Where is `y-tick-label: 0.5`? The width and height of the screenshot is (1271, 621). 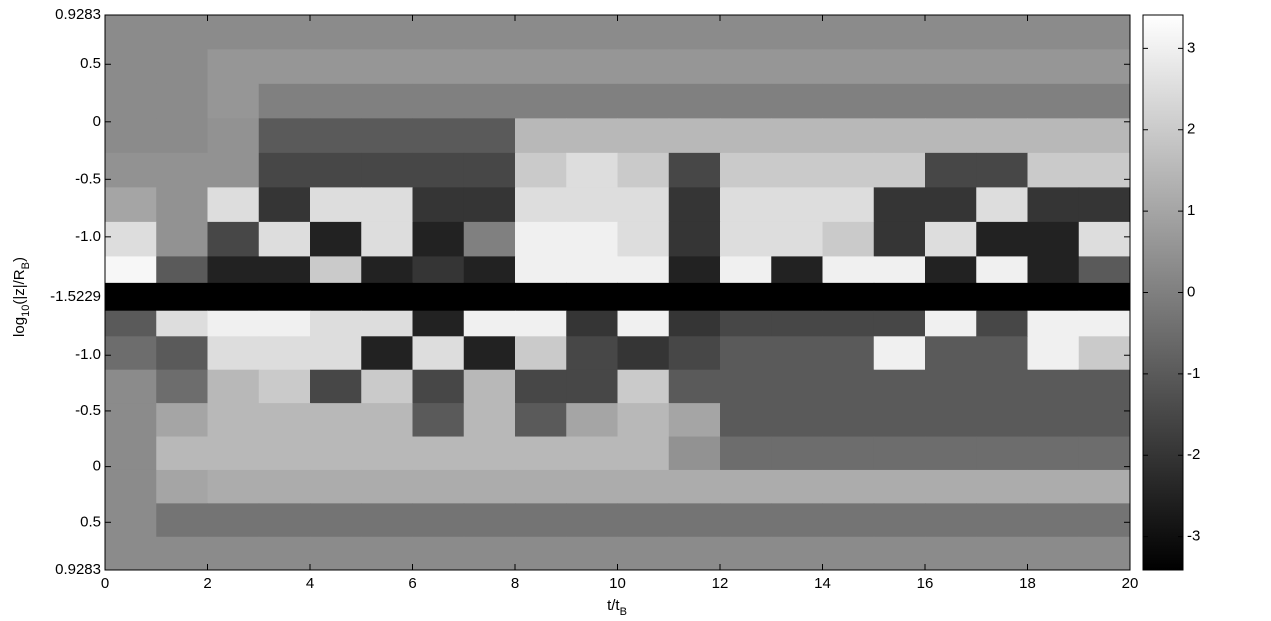 y-tick-label: 0.5 is located at coordinates (90, 521).